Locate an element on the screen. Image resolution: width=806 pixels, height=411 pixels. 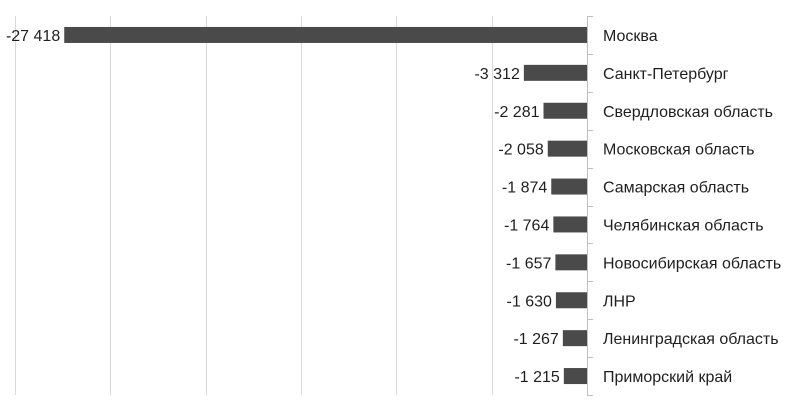
data-label: -1 764 is located at coordinates (526, 225).